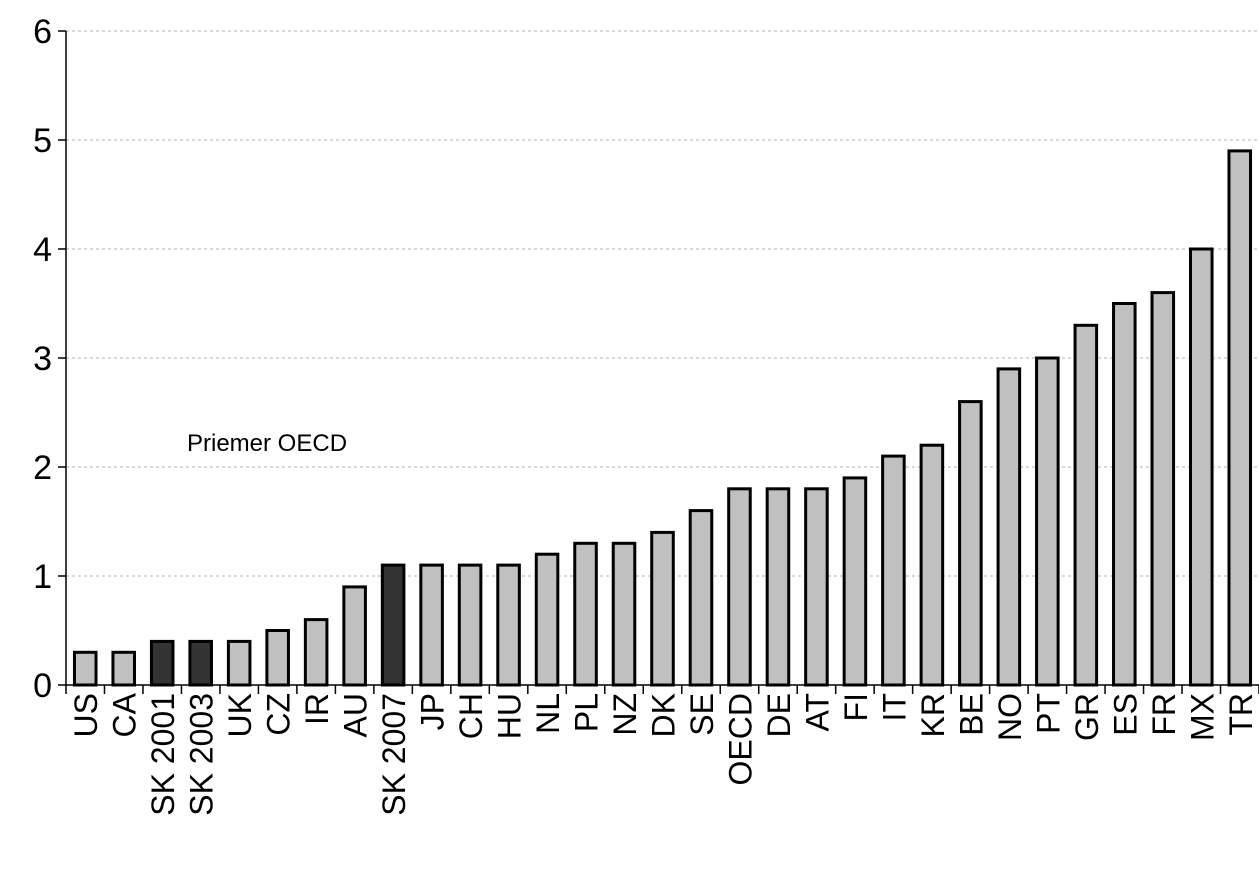  What do you see at coordinates (1010, 717) in the screenshot?
I see `x-tick-label: NO` at bounding box center [1010, 717].